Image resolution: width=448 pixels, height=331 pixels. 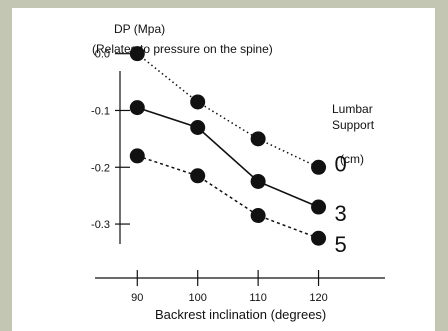 What do you see at coordinates (100, 225) in the screenshot?
I see `y-tick-label: -0.3` at bounding box center [100, 225].